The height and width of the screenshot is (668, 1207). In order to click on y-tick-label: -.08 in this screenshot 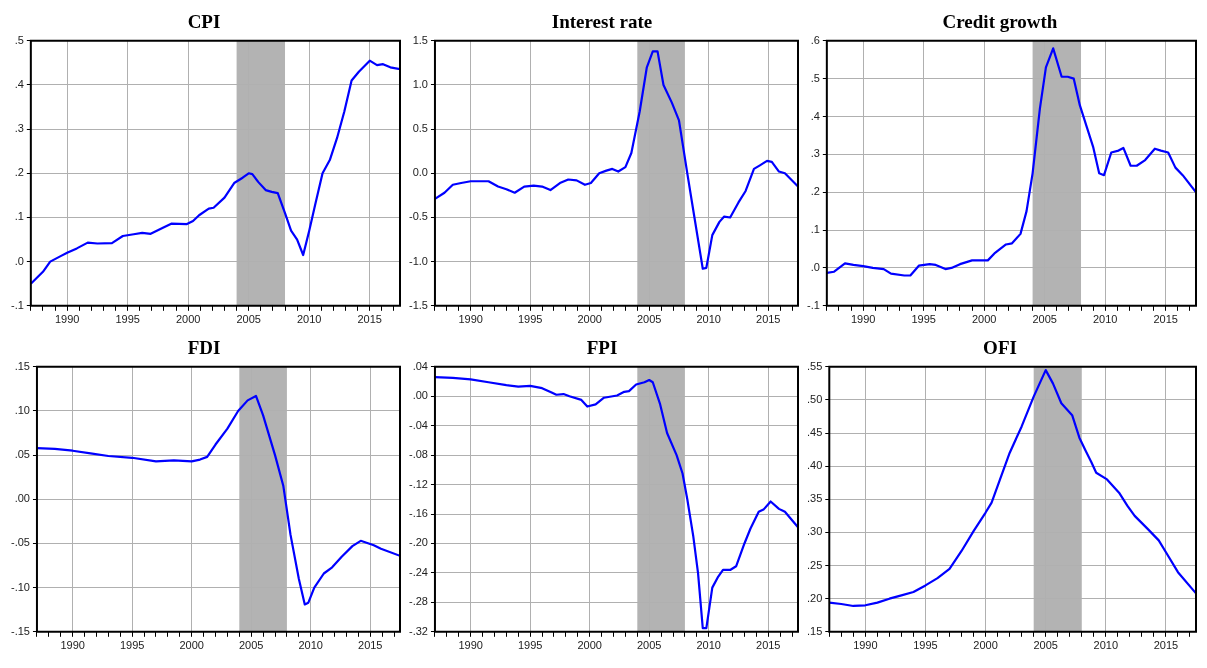, I will do `click(418, 454)`.